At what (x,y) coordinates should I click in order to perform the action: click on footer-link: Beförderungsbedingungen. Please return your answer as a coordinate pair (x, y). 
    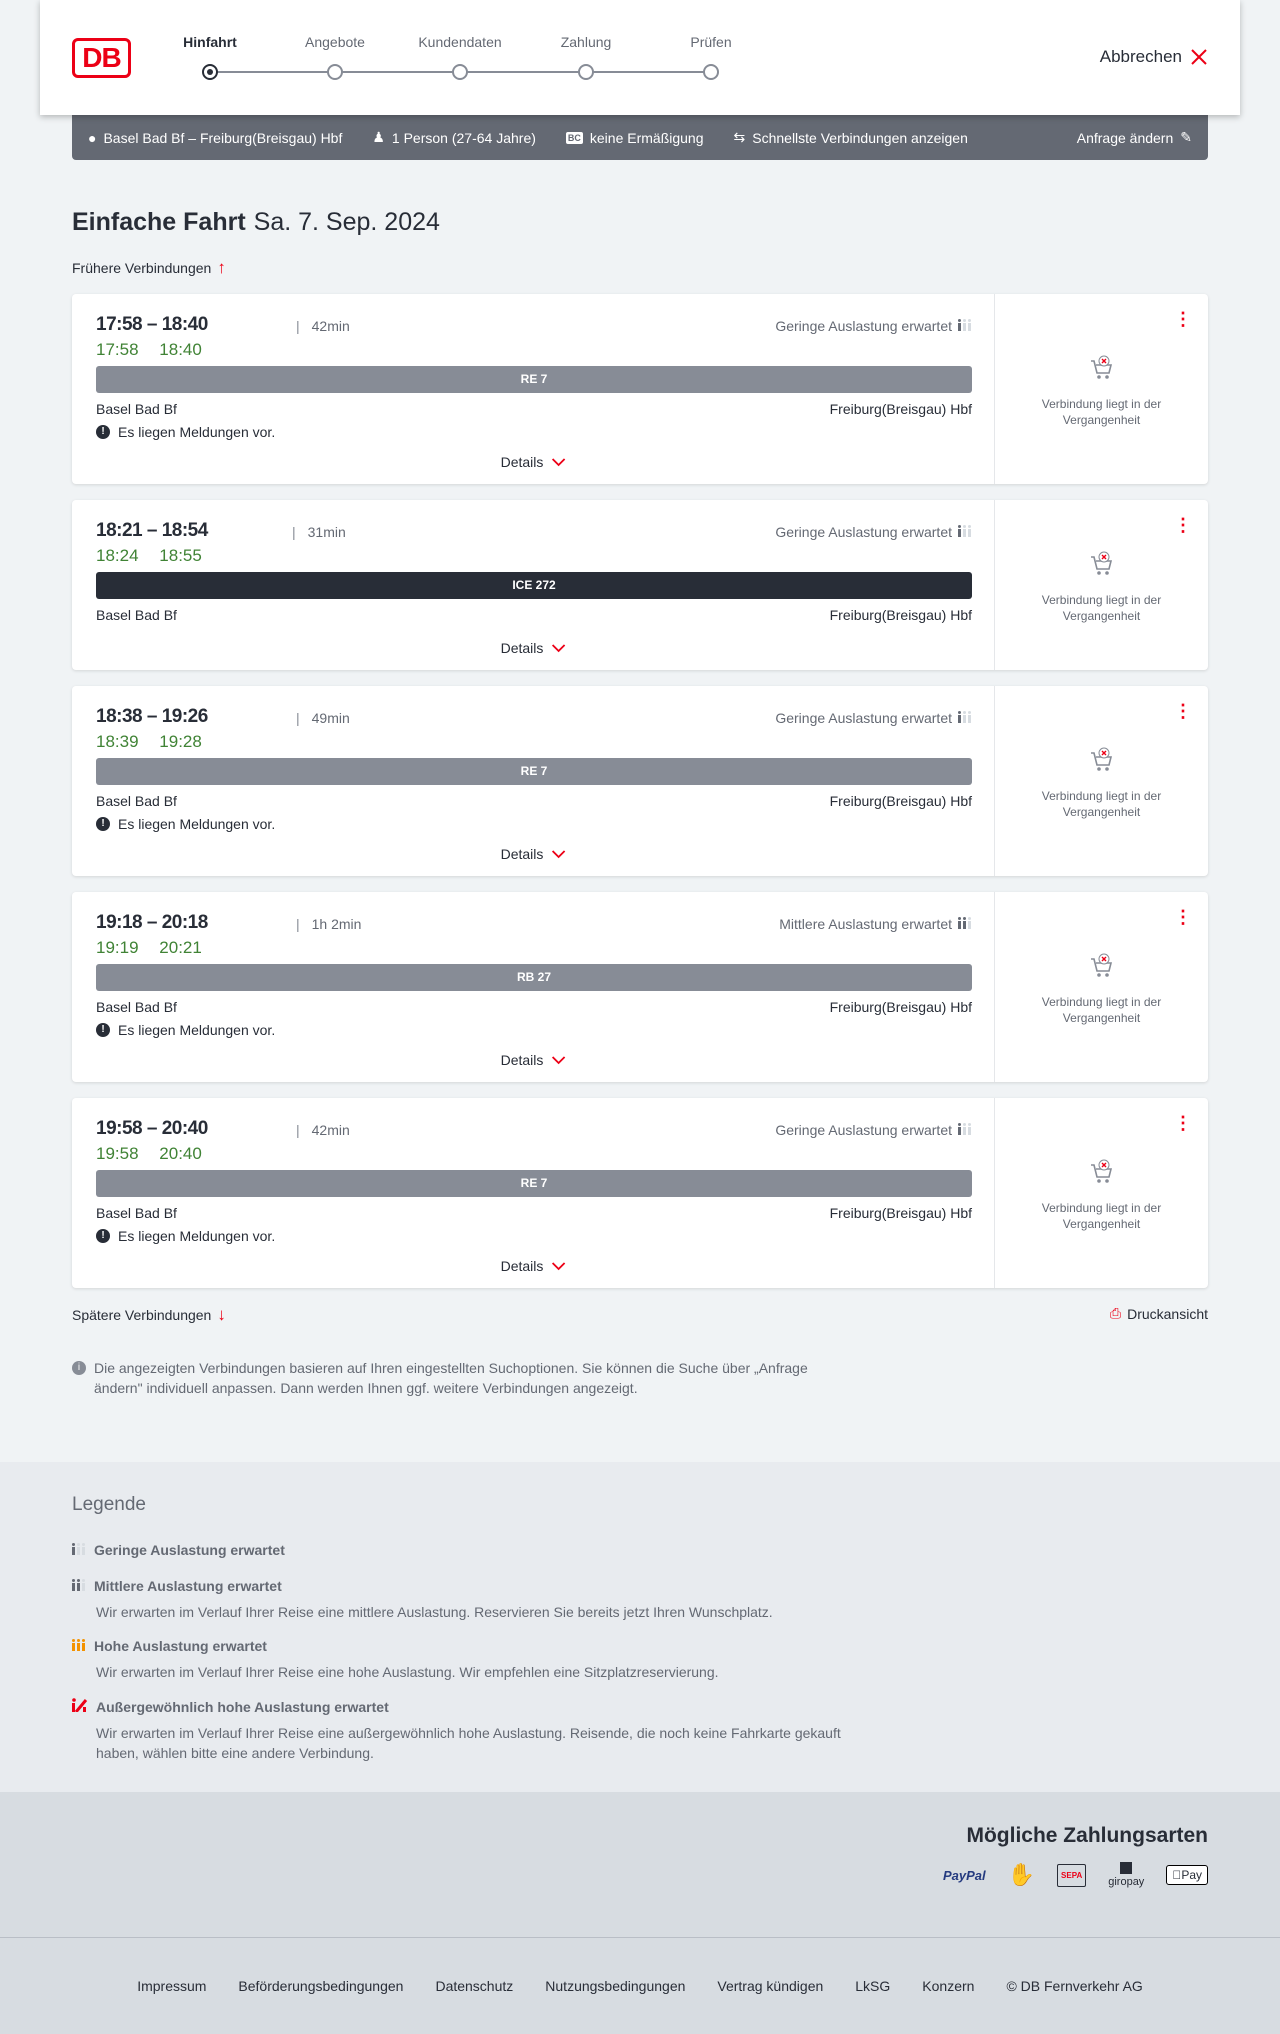
    Looking at the image, I should click on (321, 1986).